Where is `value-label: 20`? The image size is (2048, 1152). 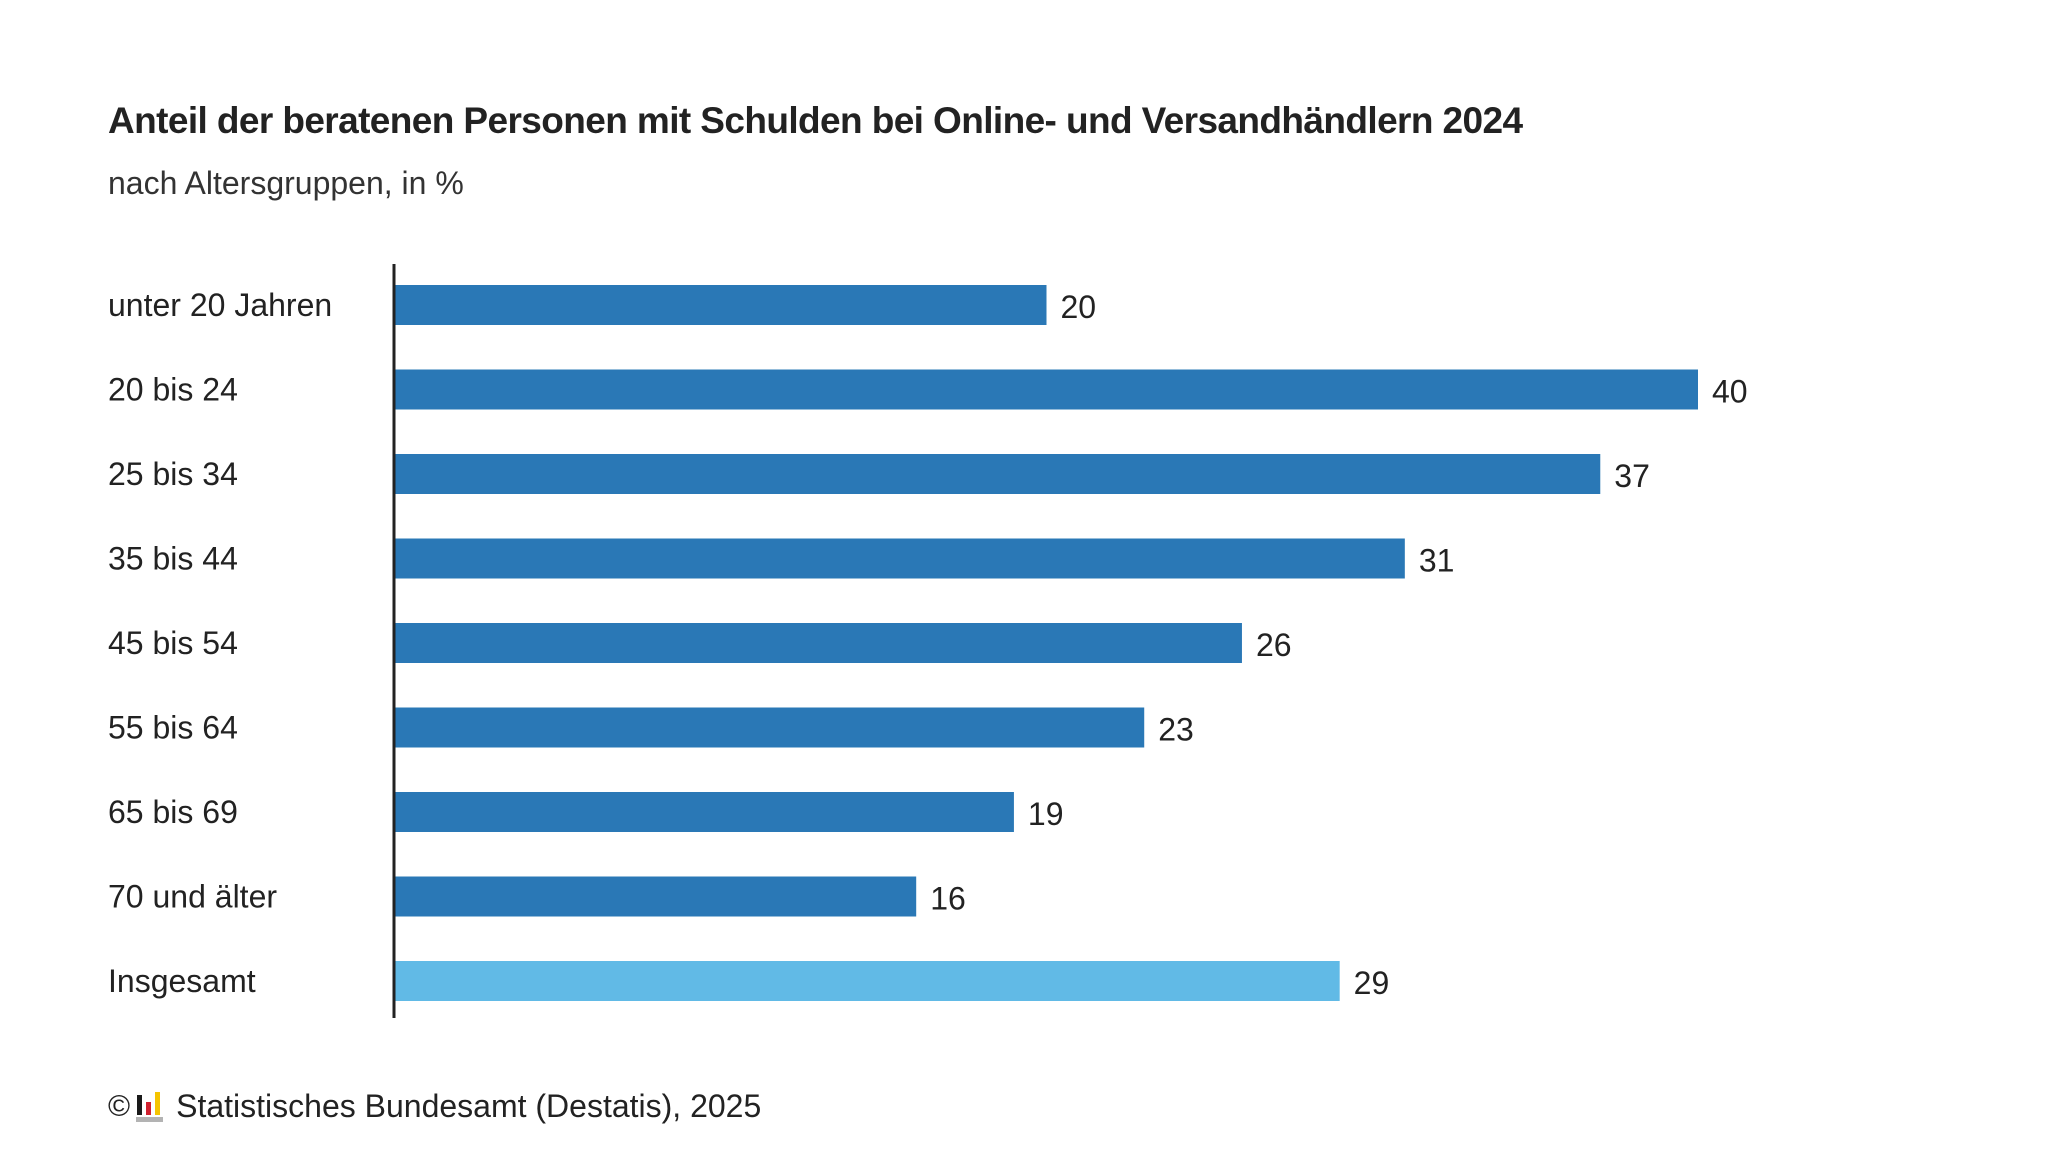 value-label: 20 is located at coordinates (1079, 307).